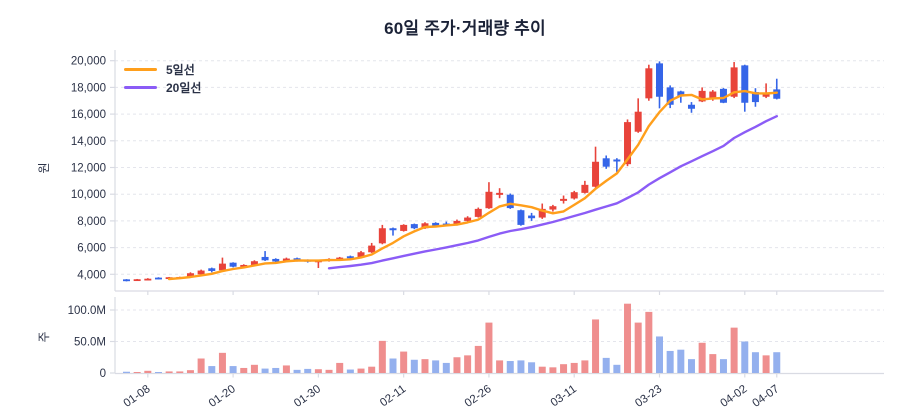 The width and height of the screenshot is (900, 420). Describe the element at coordinates (87, 311) in the screenshot. I see `volume-tick-label: 100.0M` at that location.